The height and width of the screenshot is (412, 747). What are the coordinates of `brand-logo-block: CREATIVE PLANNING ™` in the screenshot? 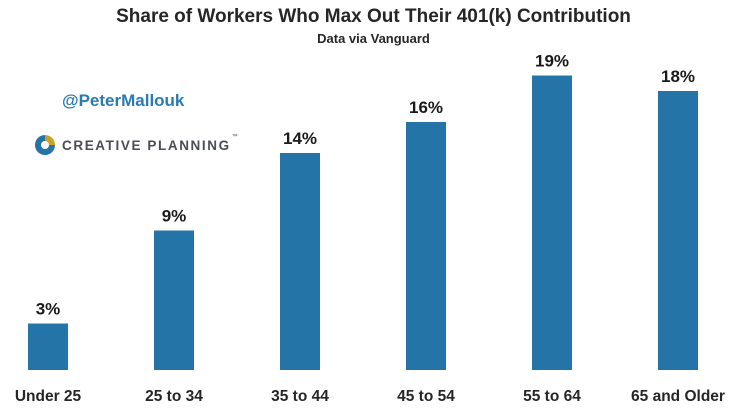 It's located at (136, 145).